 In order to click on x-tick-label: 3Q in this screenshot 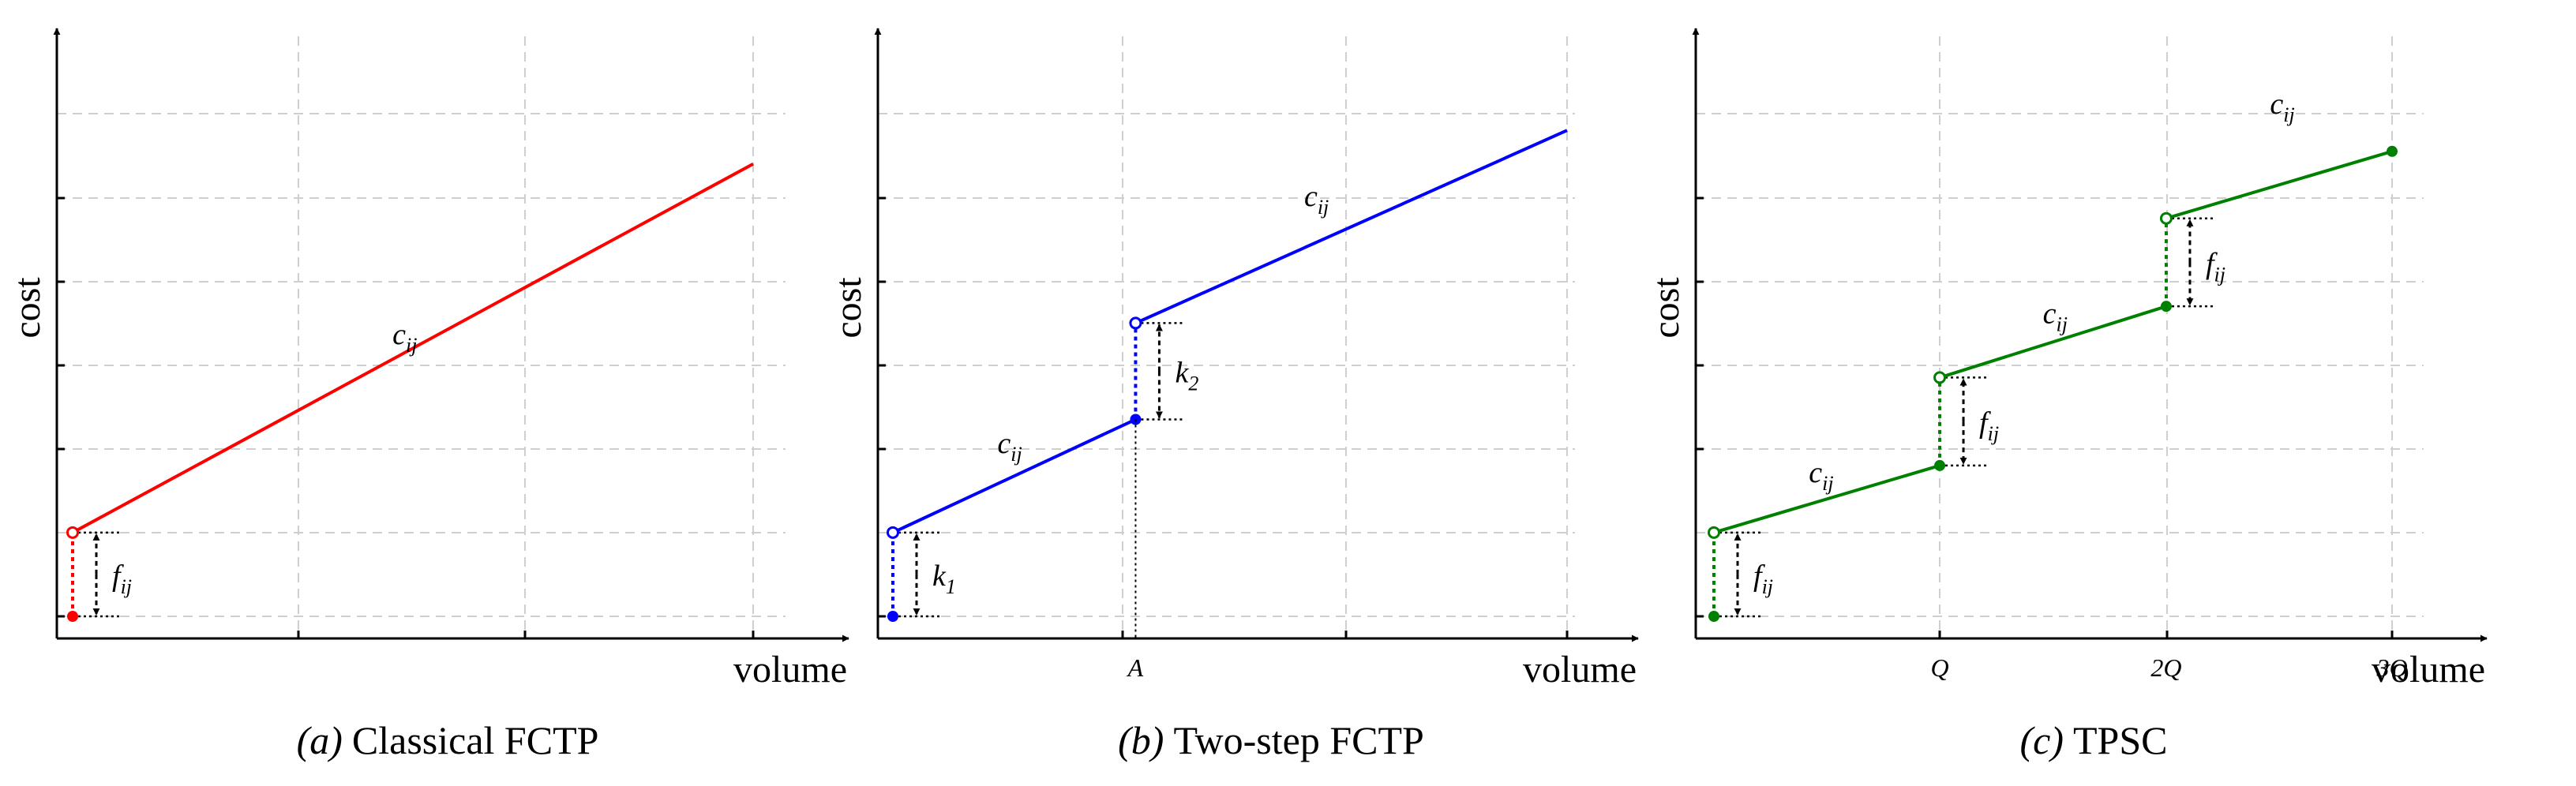, I will do `click(2391, 667)`.